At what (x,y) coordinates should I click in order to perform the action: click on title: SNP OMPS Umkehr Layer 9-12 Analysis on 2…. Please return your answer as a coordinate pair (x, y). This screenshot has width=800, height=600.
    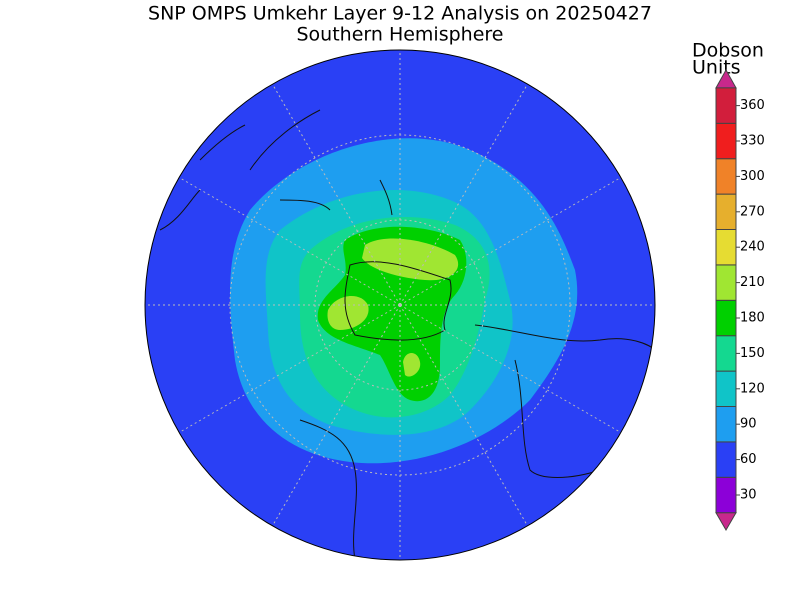
    Looking at the image, I should click on (400, 14).